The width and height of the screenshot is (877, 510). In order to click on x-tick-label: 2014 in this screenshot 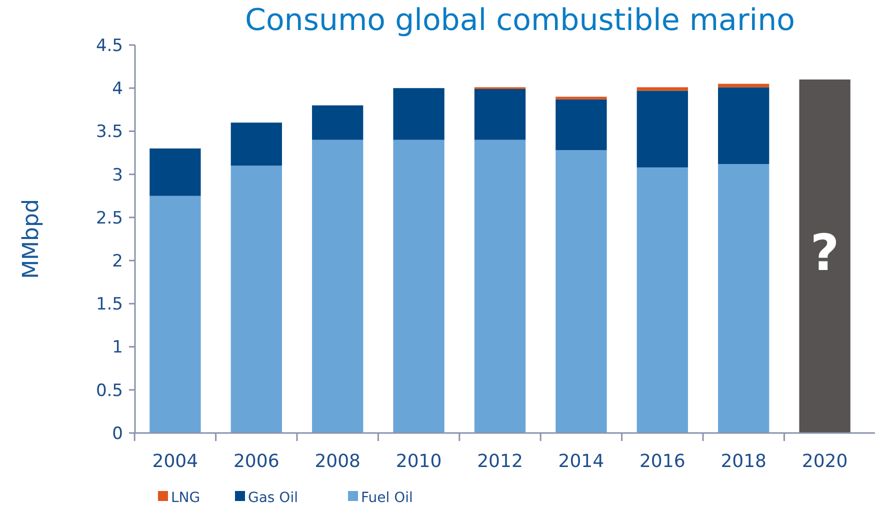, I will do `click(581, 461)`.